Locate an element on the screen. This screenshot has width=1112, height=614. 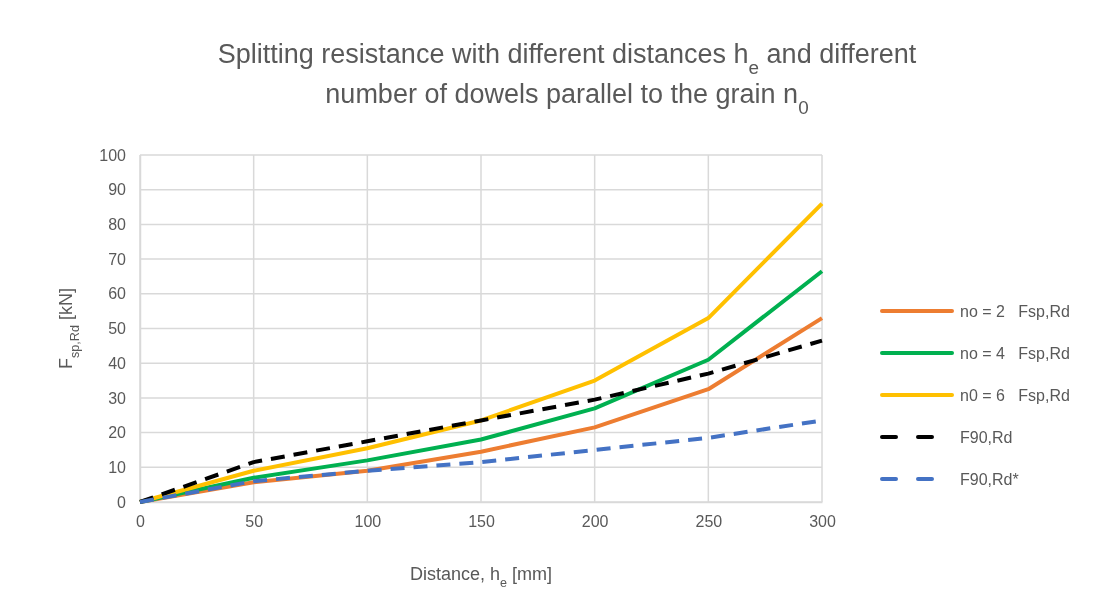
y-tick-label: 100 is located at coordinates (113, 155).